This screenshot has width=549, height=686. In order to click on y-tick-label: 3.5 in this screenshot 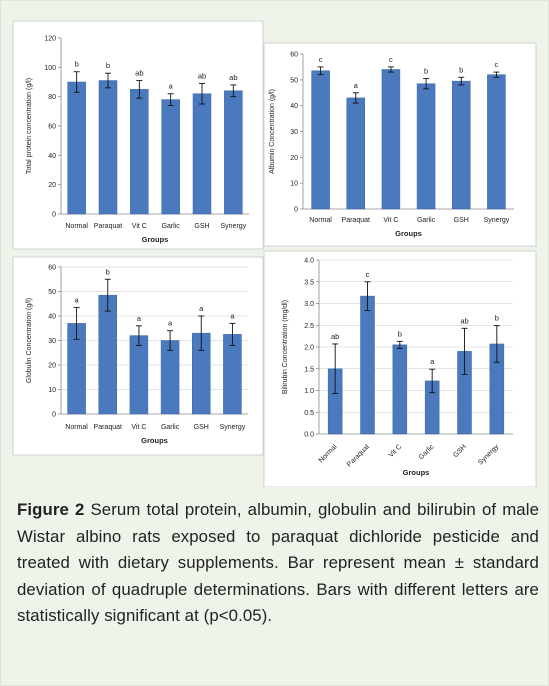, I will do `click(309, 282)`.